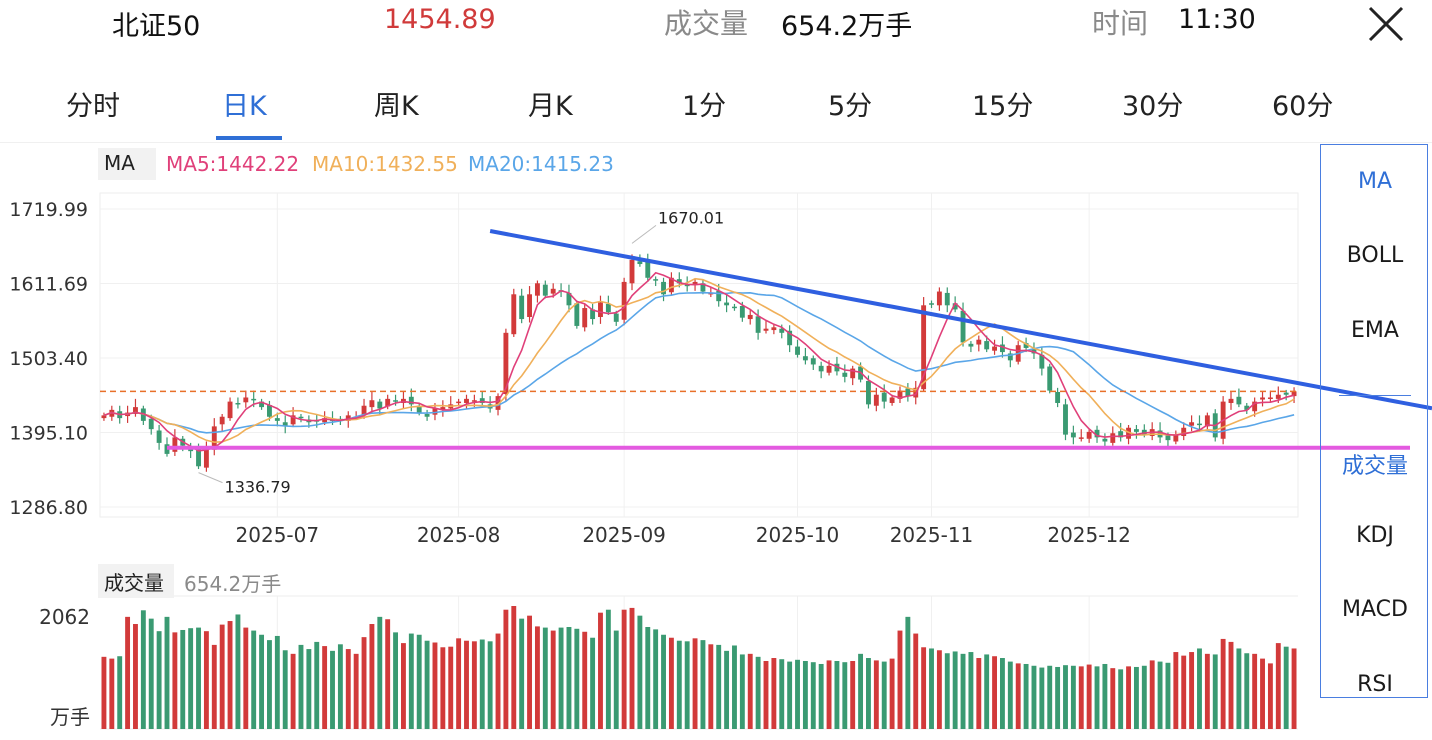 The height and width of the screenshot is (740, 1432). What do you see at coordinates (233, 584) in the screenshot?
I see `volume-legend-value: 654.2万手` at bounding box center [233, 584].